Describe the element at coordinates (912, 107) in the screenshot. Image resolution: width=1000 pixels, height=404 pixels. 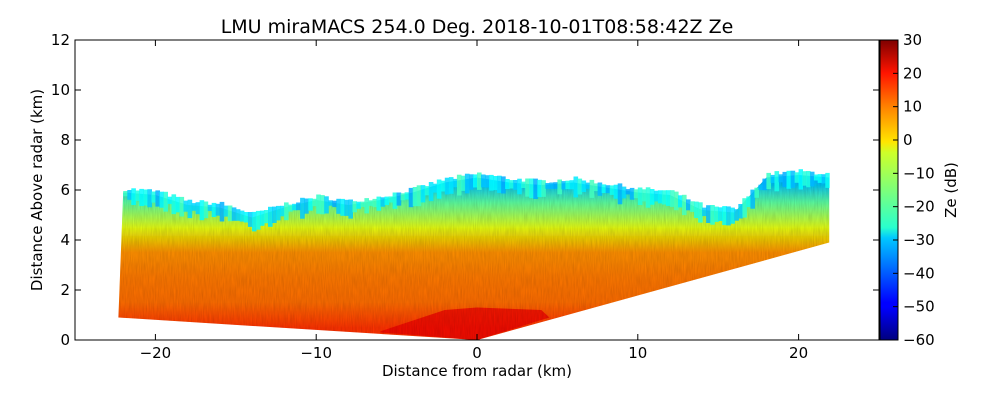
I see `colorbar-tick-label: 10` at that location.